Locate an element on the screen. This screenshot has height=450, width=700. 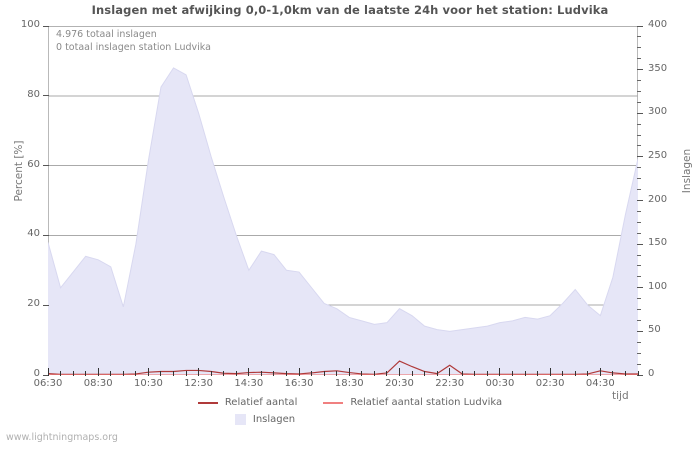
legend-item-2: Inslagen is located at coordinates (265, 419).